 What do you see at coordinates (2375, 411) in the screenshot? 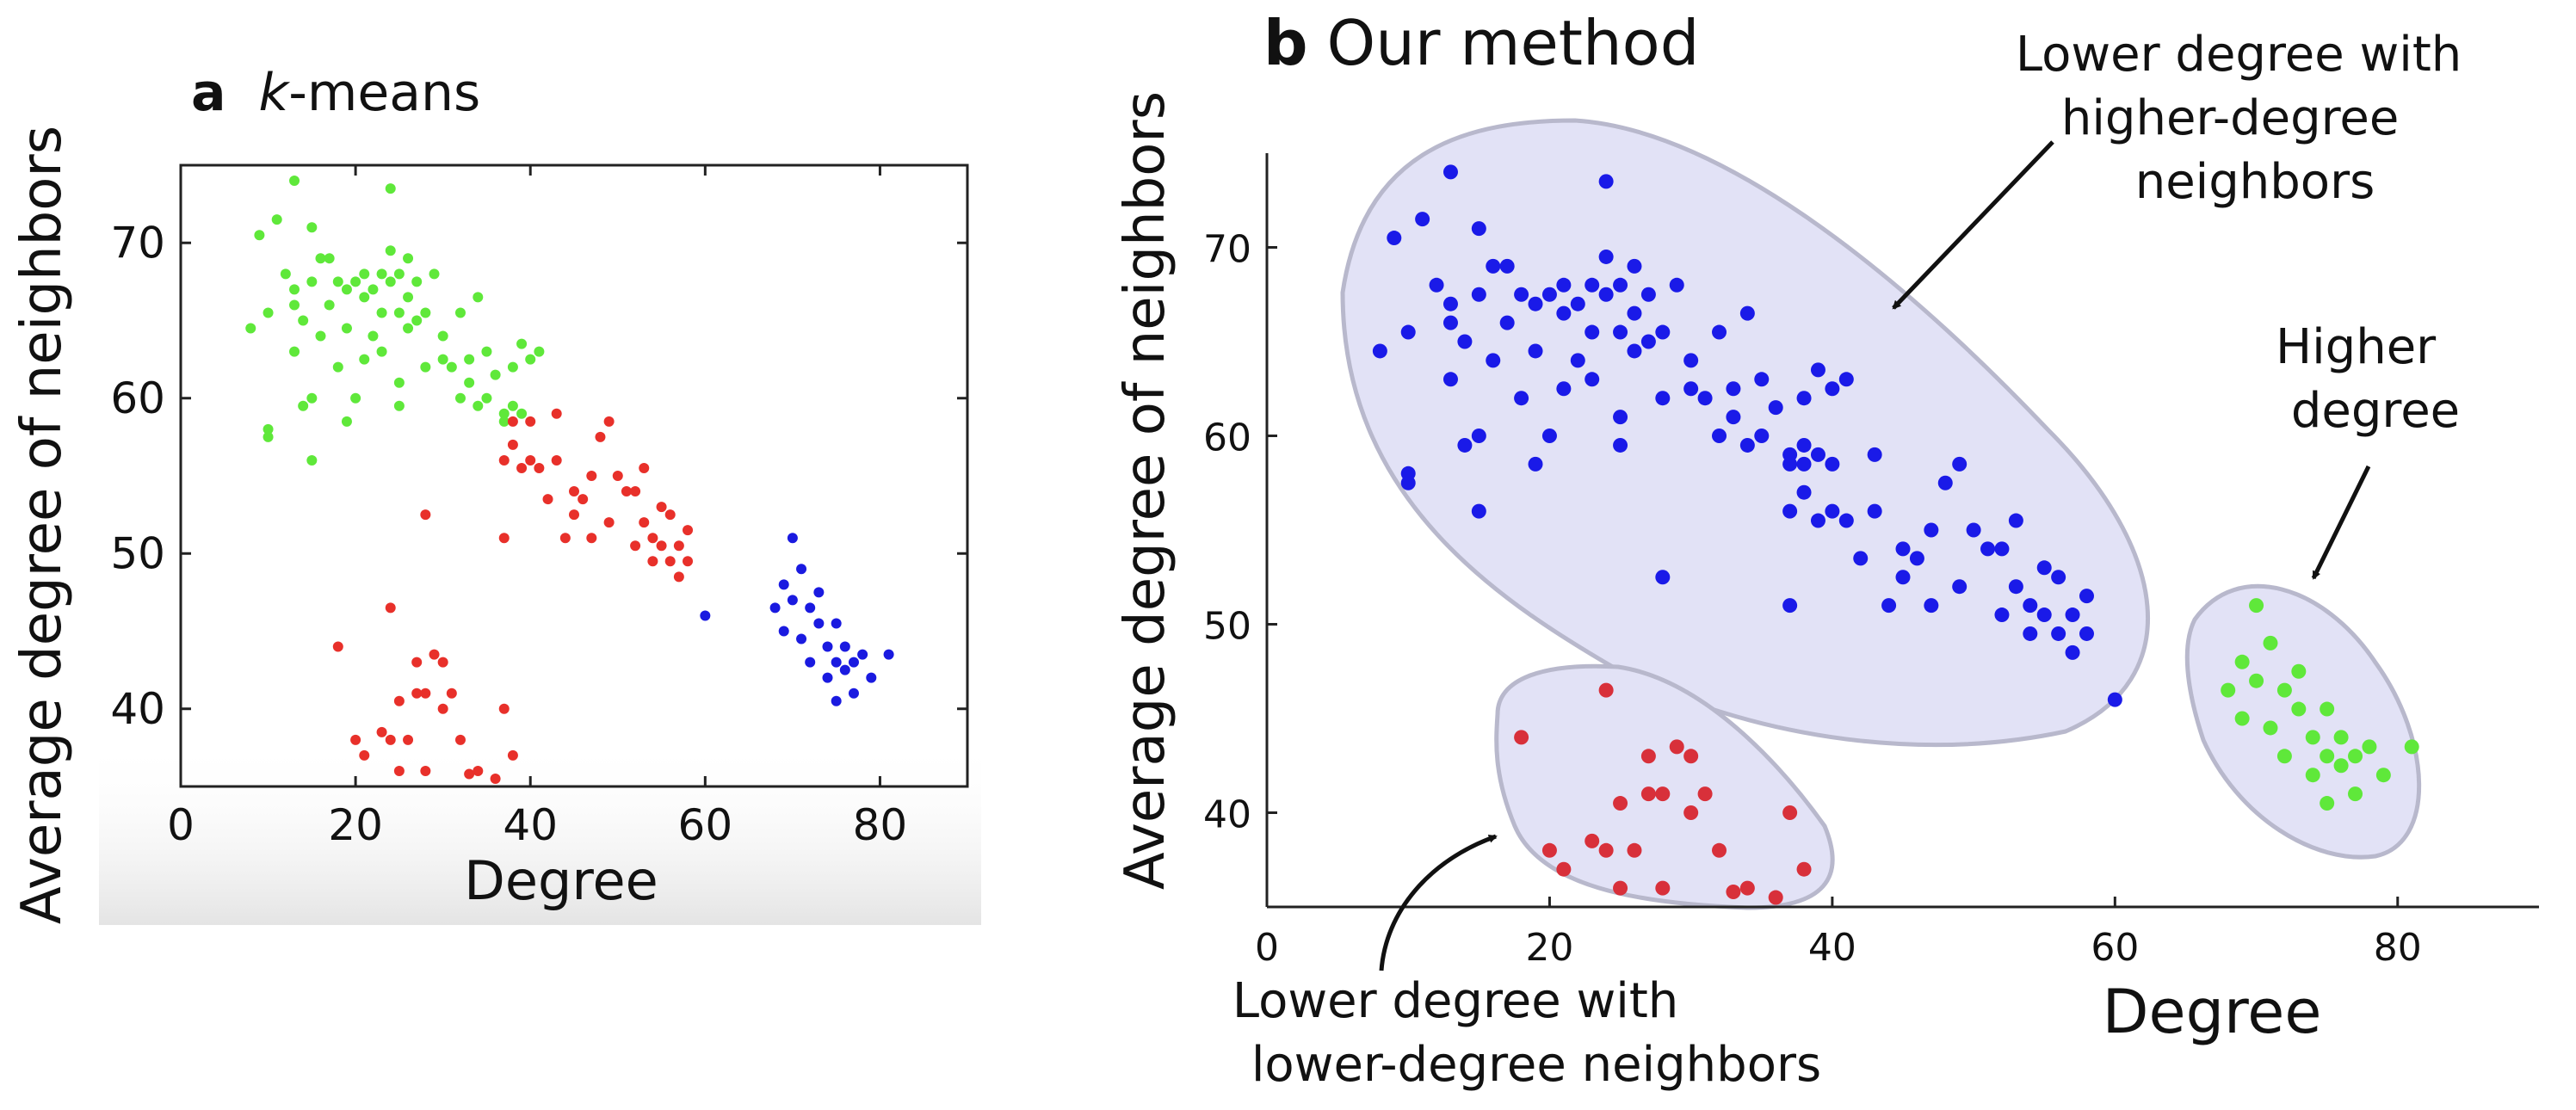
I see `annotation-higher-degree-line2: degree` at bounding box center [2375, 411].